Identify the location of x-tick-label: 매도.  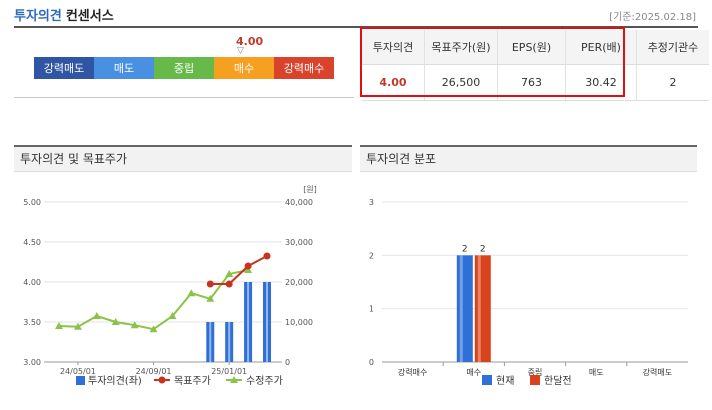
(596, 372).